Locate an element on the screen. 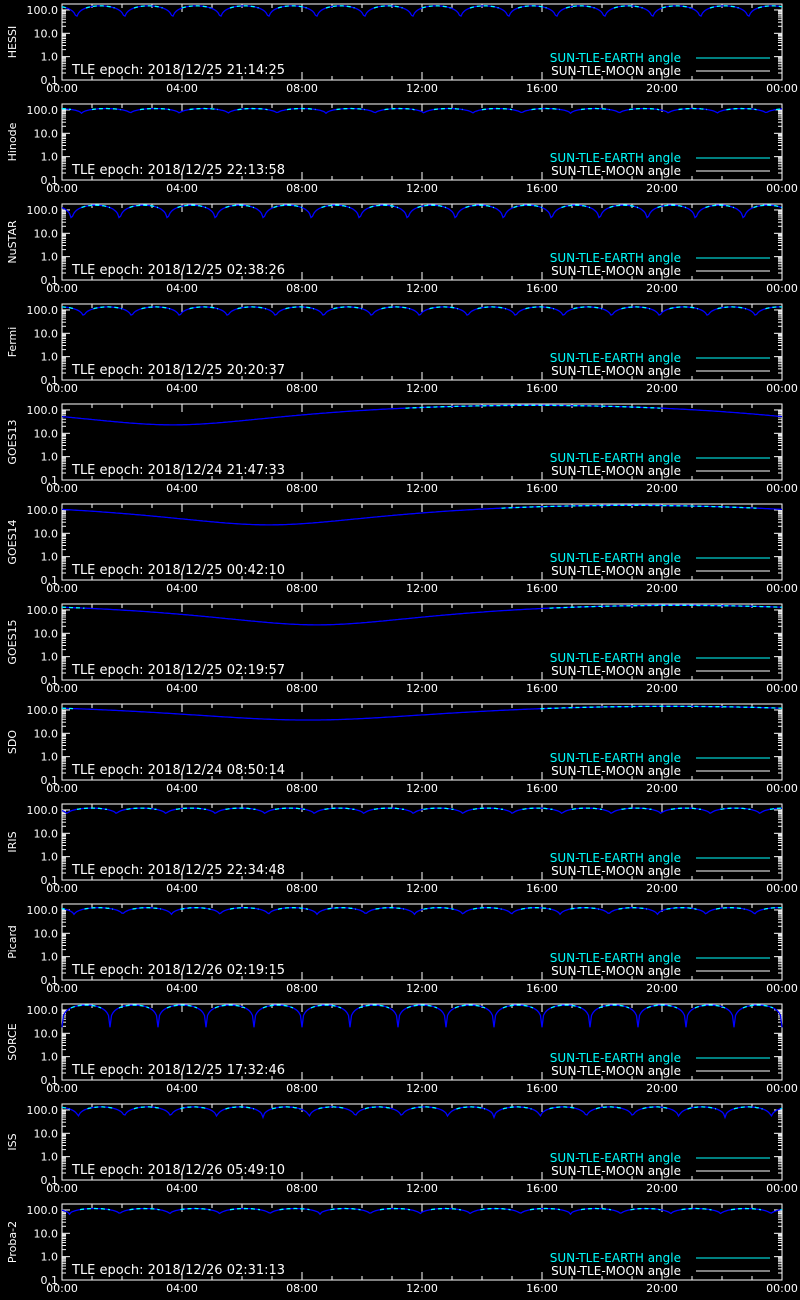 This screenshot has width=800, height=1300. x-tick-label: 04:00 is located at coordinates (182, 288).